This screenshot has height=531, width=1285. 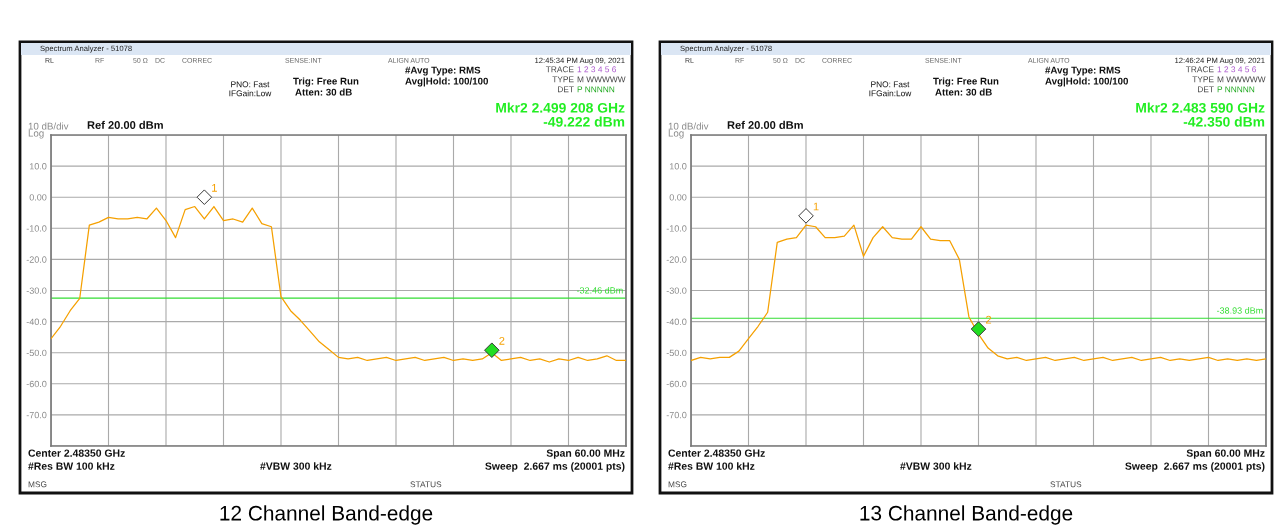 What do you see at coordinates (584, 121) in the screenshot?
I see `text: -49.222 dBm` at bounding box center [584, 121].